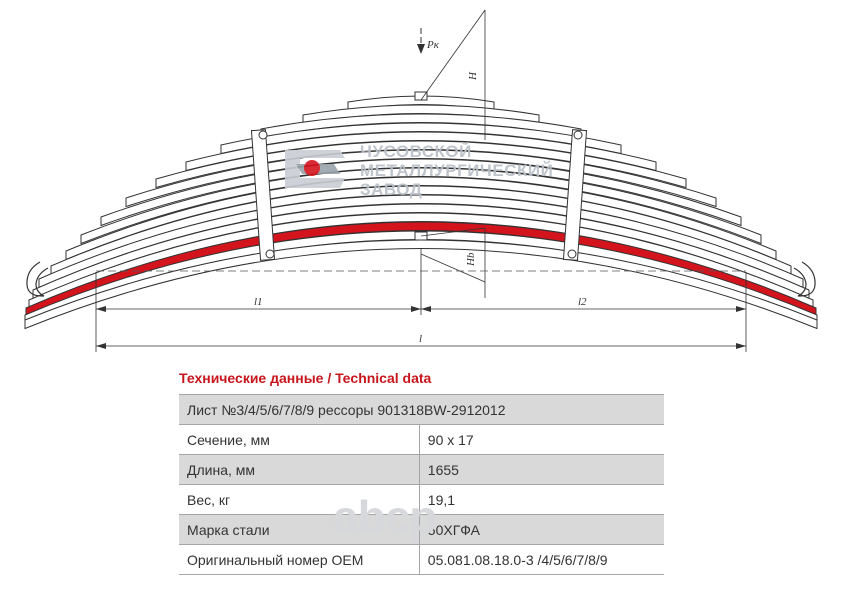 The width and height of the screenshot is (842, 595). I want to click on dim-l2: l2, so click(582, 302).